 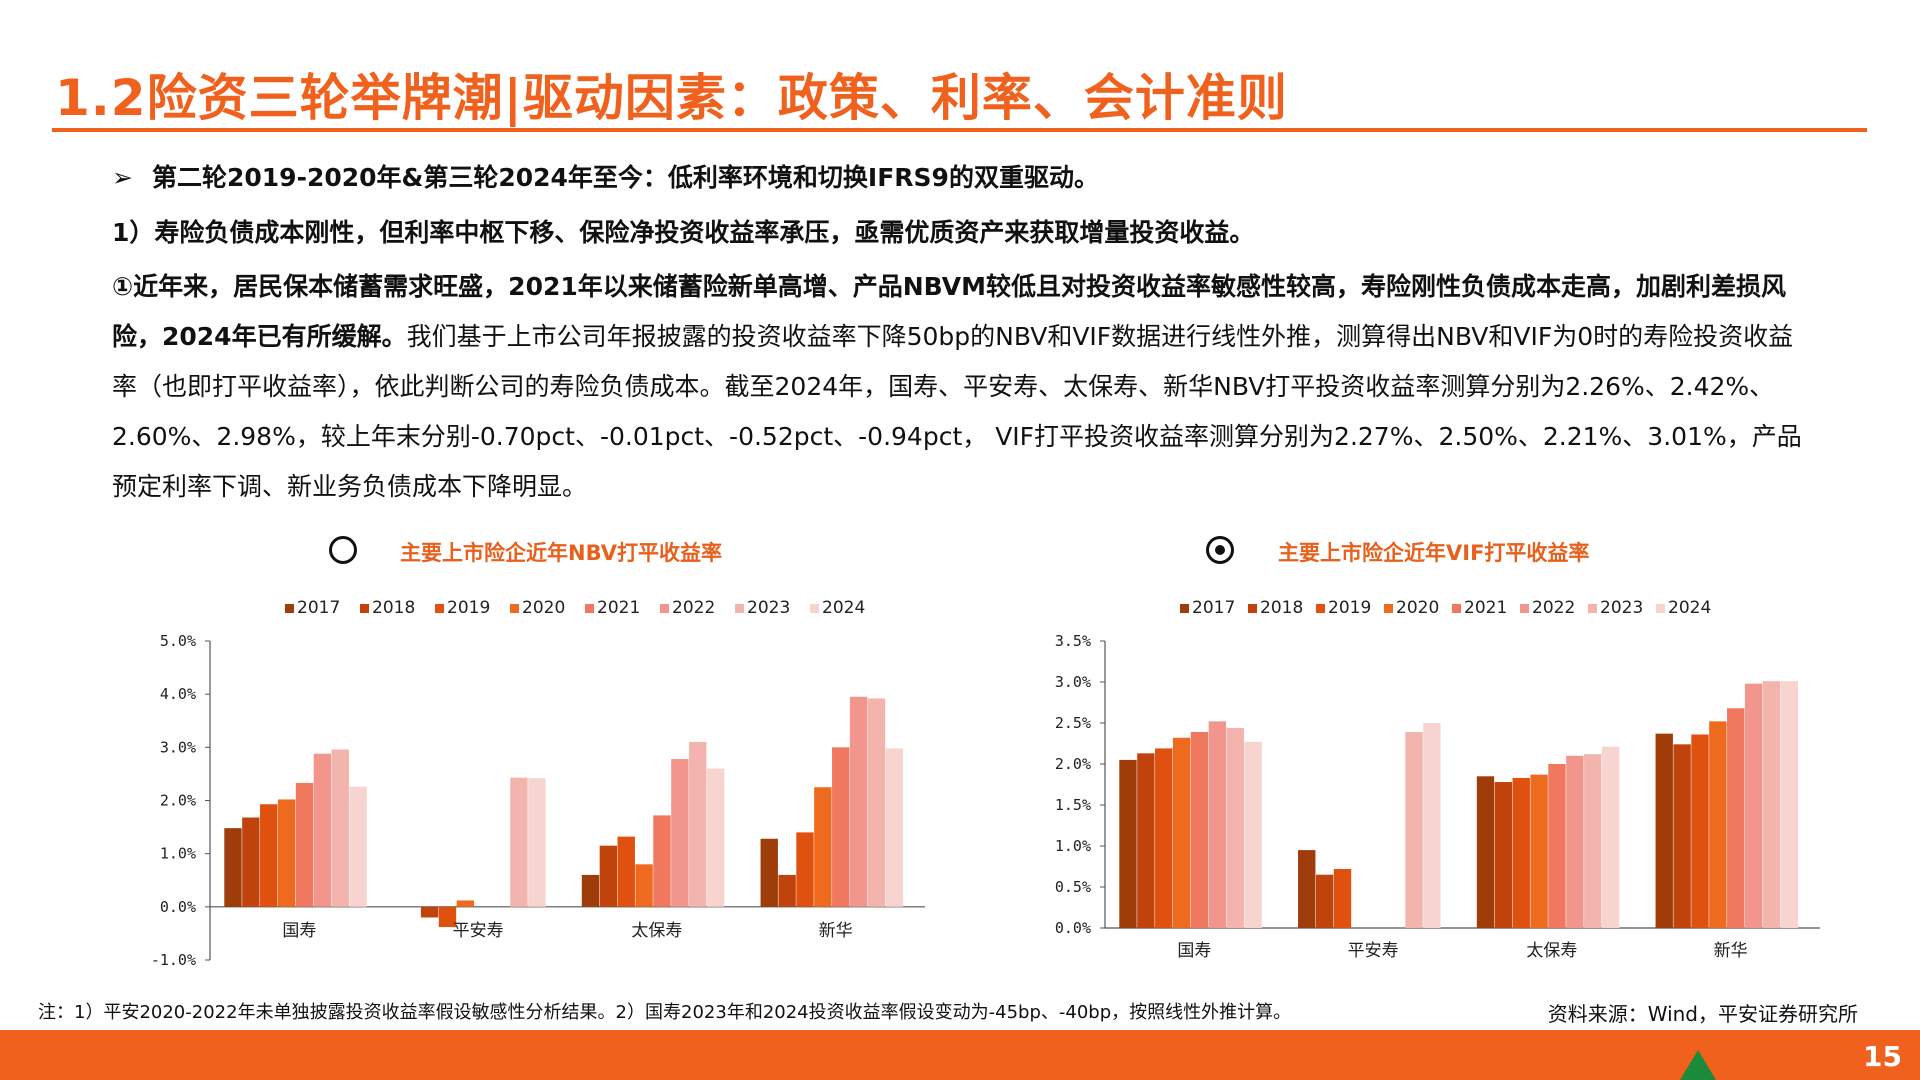 What do you see at coordinates (561, 553) in the screenshot?
I see `chart1-title: 主要上市险企近年NBV打平收益率` at bounding box center [561, 553].